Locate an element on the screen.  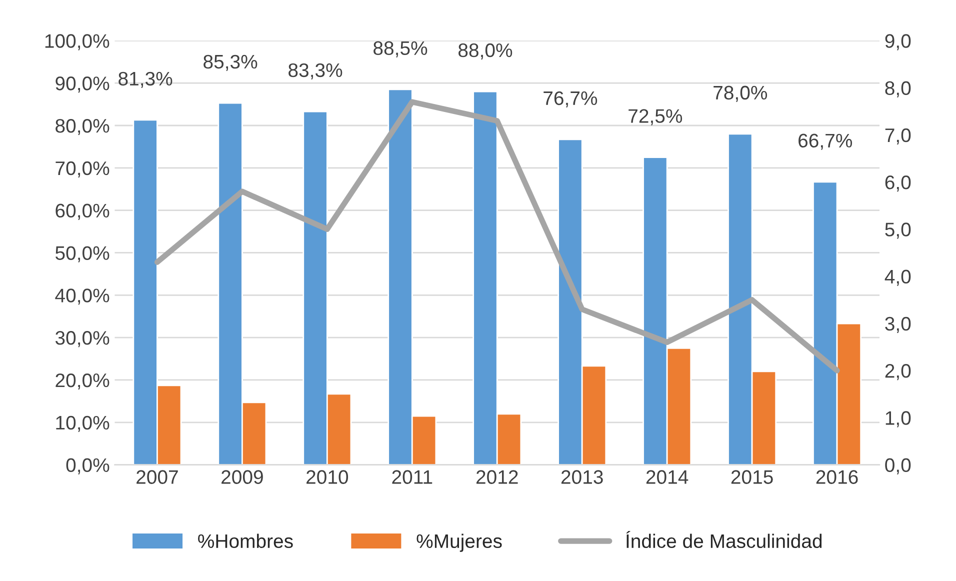
data-label: 76,7% is located at coordinates (571, 99).